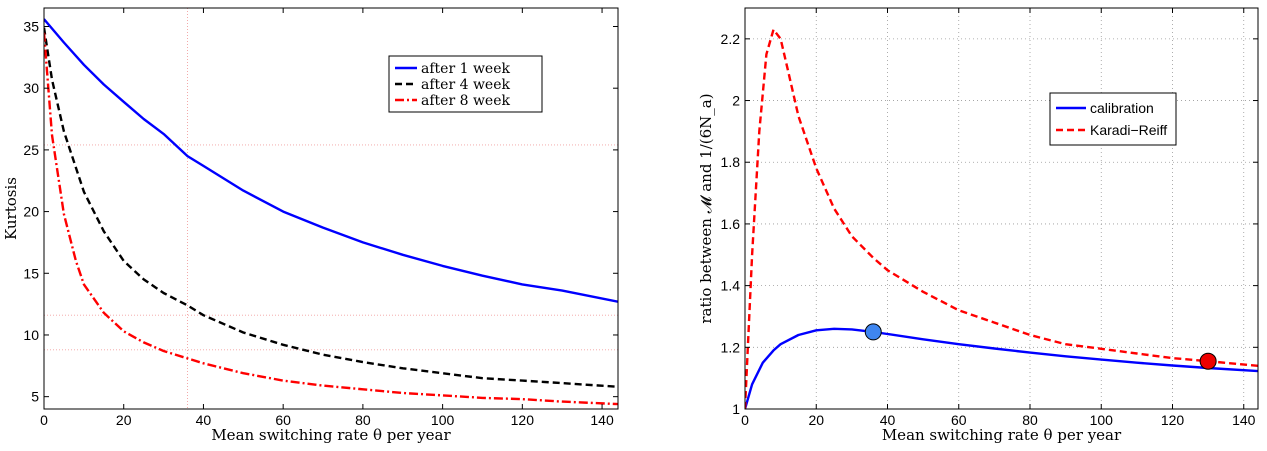 This screenshot has width=1267, height=451. What do you see at coordinates (31, 273) in the screenshot?
I see `y-tick-label: 15` at bounding box center [31, 273].